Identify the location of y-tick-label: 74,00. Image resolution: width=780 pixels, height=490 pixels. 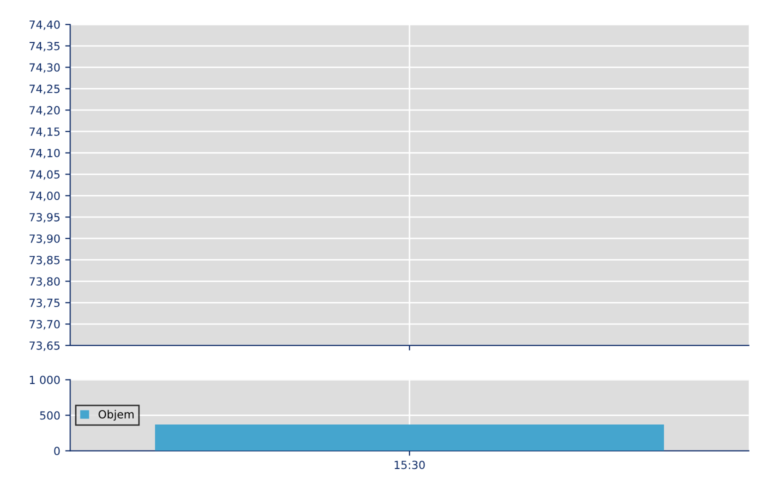
(45, 197).